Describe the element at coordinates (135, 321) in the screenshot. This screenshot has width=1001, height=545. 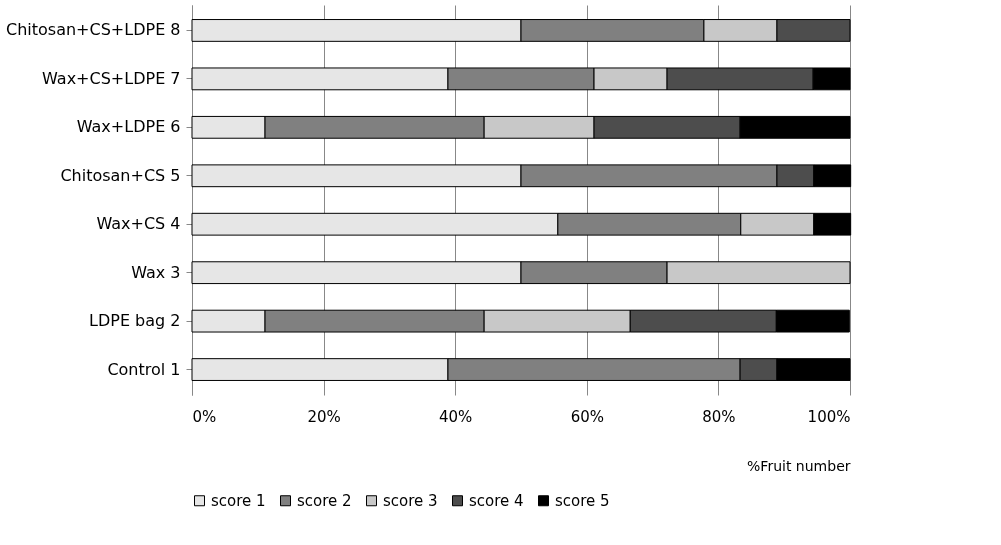
I see `y-tick-label: LDPE bag 2` at that location.